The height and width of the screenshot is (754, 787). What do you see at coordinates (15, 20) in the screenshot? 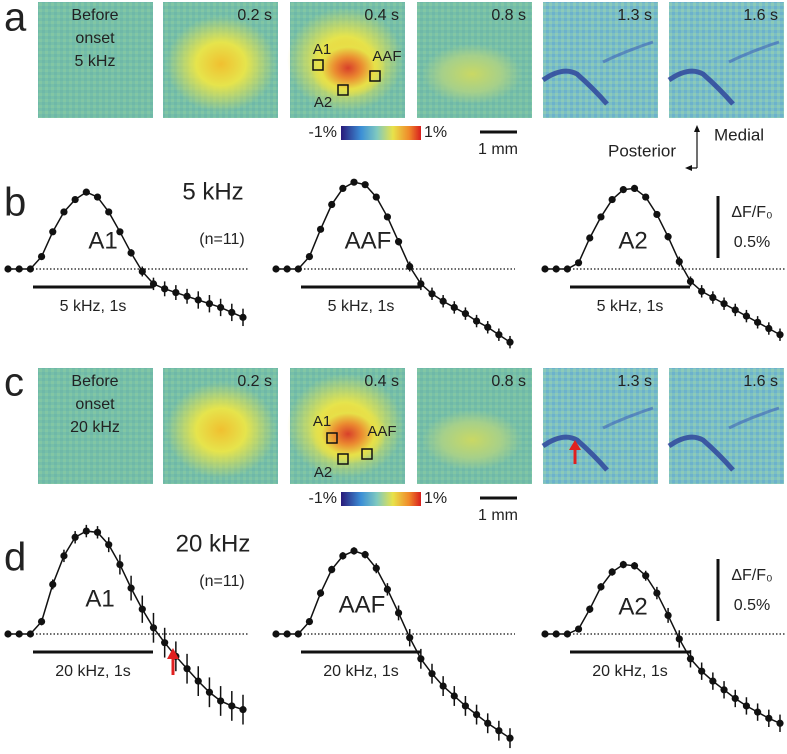
I see `panel-letter: a` at bounding box center [15, 20].